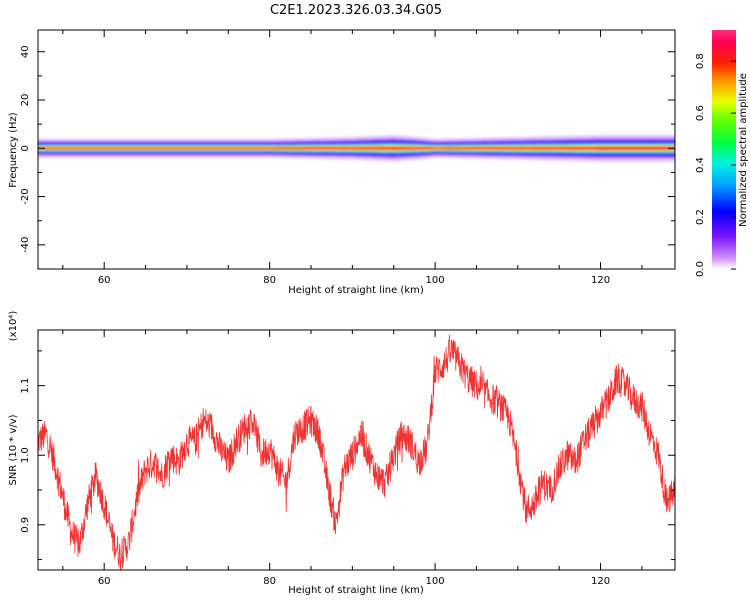 The image size is (750, 600). What do you see at coordinates (25, 148) in the screenshot?
I see `y-tick-label: 0` at bounding box center [25, 148].